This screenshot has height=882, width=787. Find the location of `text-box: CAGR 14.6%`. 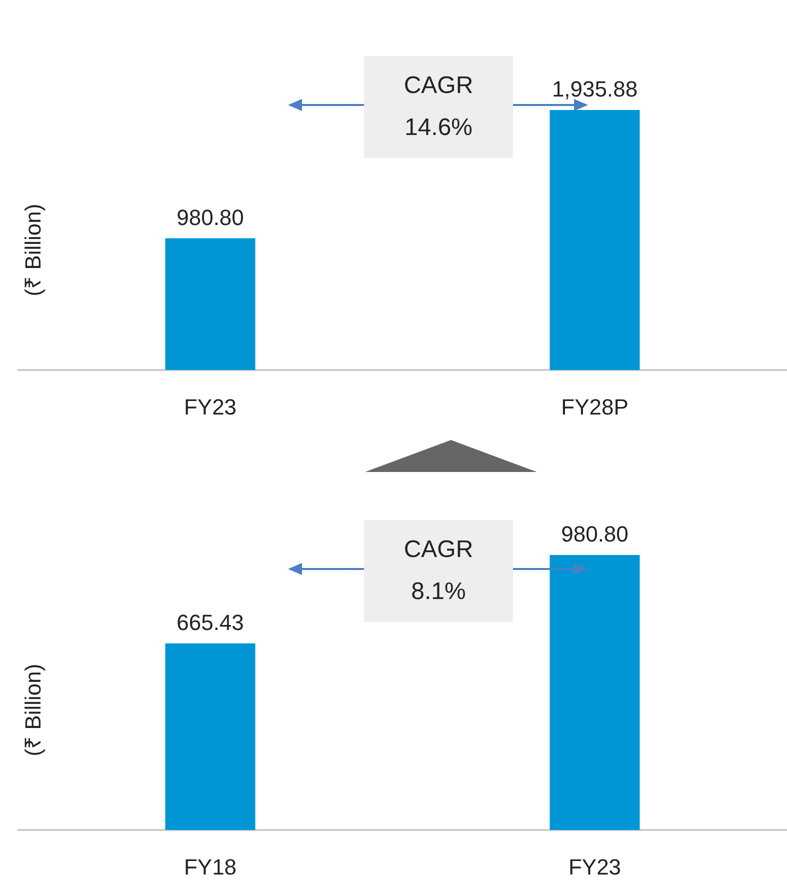

text-box: CAGR 14.6% is located at coordinates (438, 107).